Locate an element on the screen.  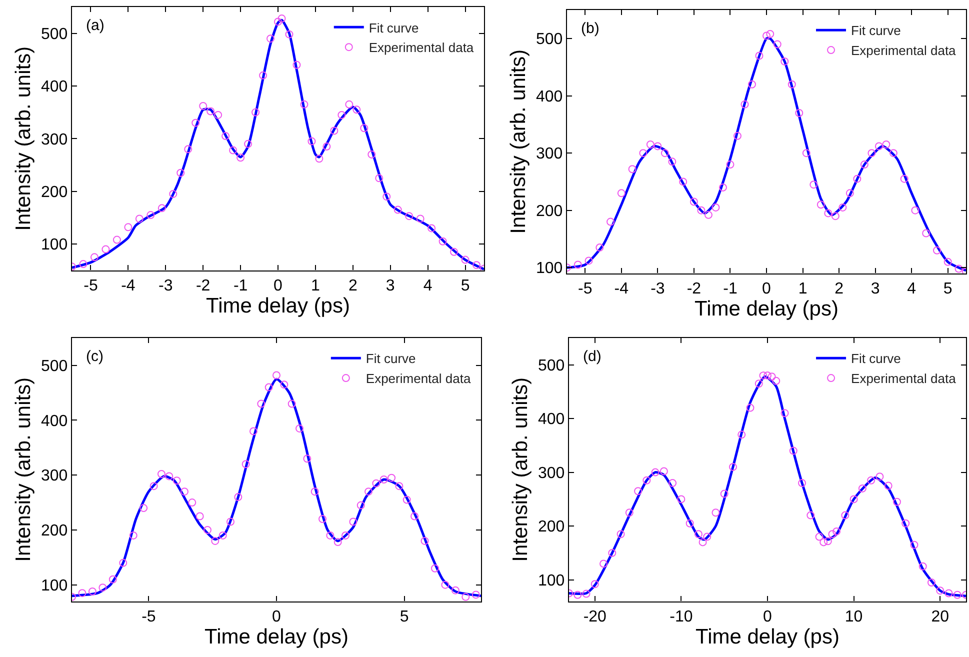
y-tick-label: 500 is located at coordinates (54, 34).